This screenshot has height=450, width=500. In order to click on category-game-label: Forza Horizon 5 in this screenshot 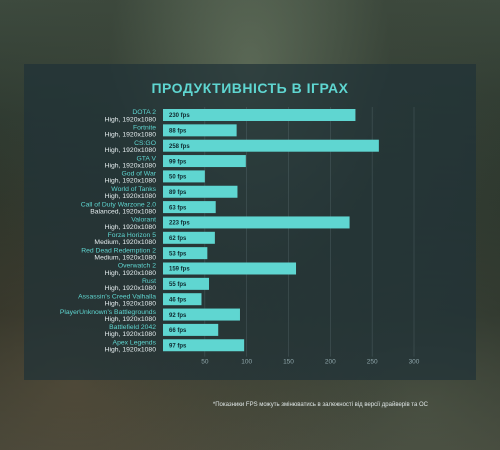, I will do `click(132, 235)`.